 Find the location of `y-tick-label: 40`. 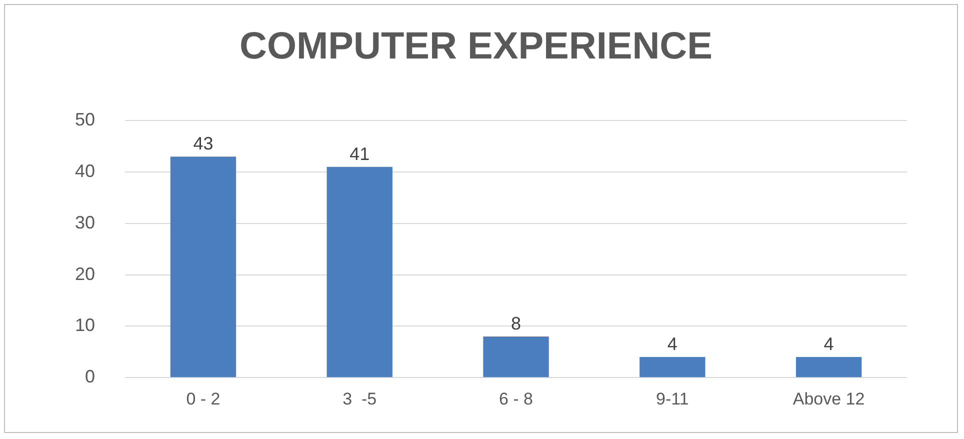

y-tick-label: 40 is located at coordinates (85, 170).